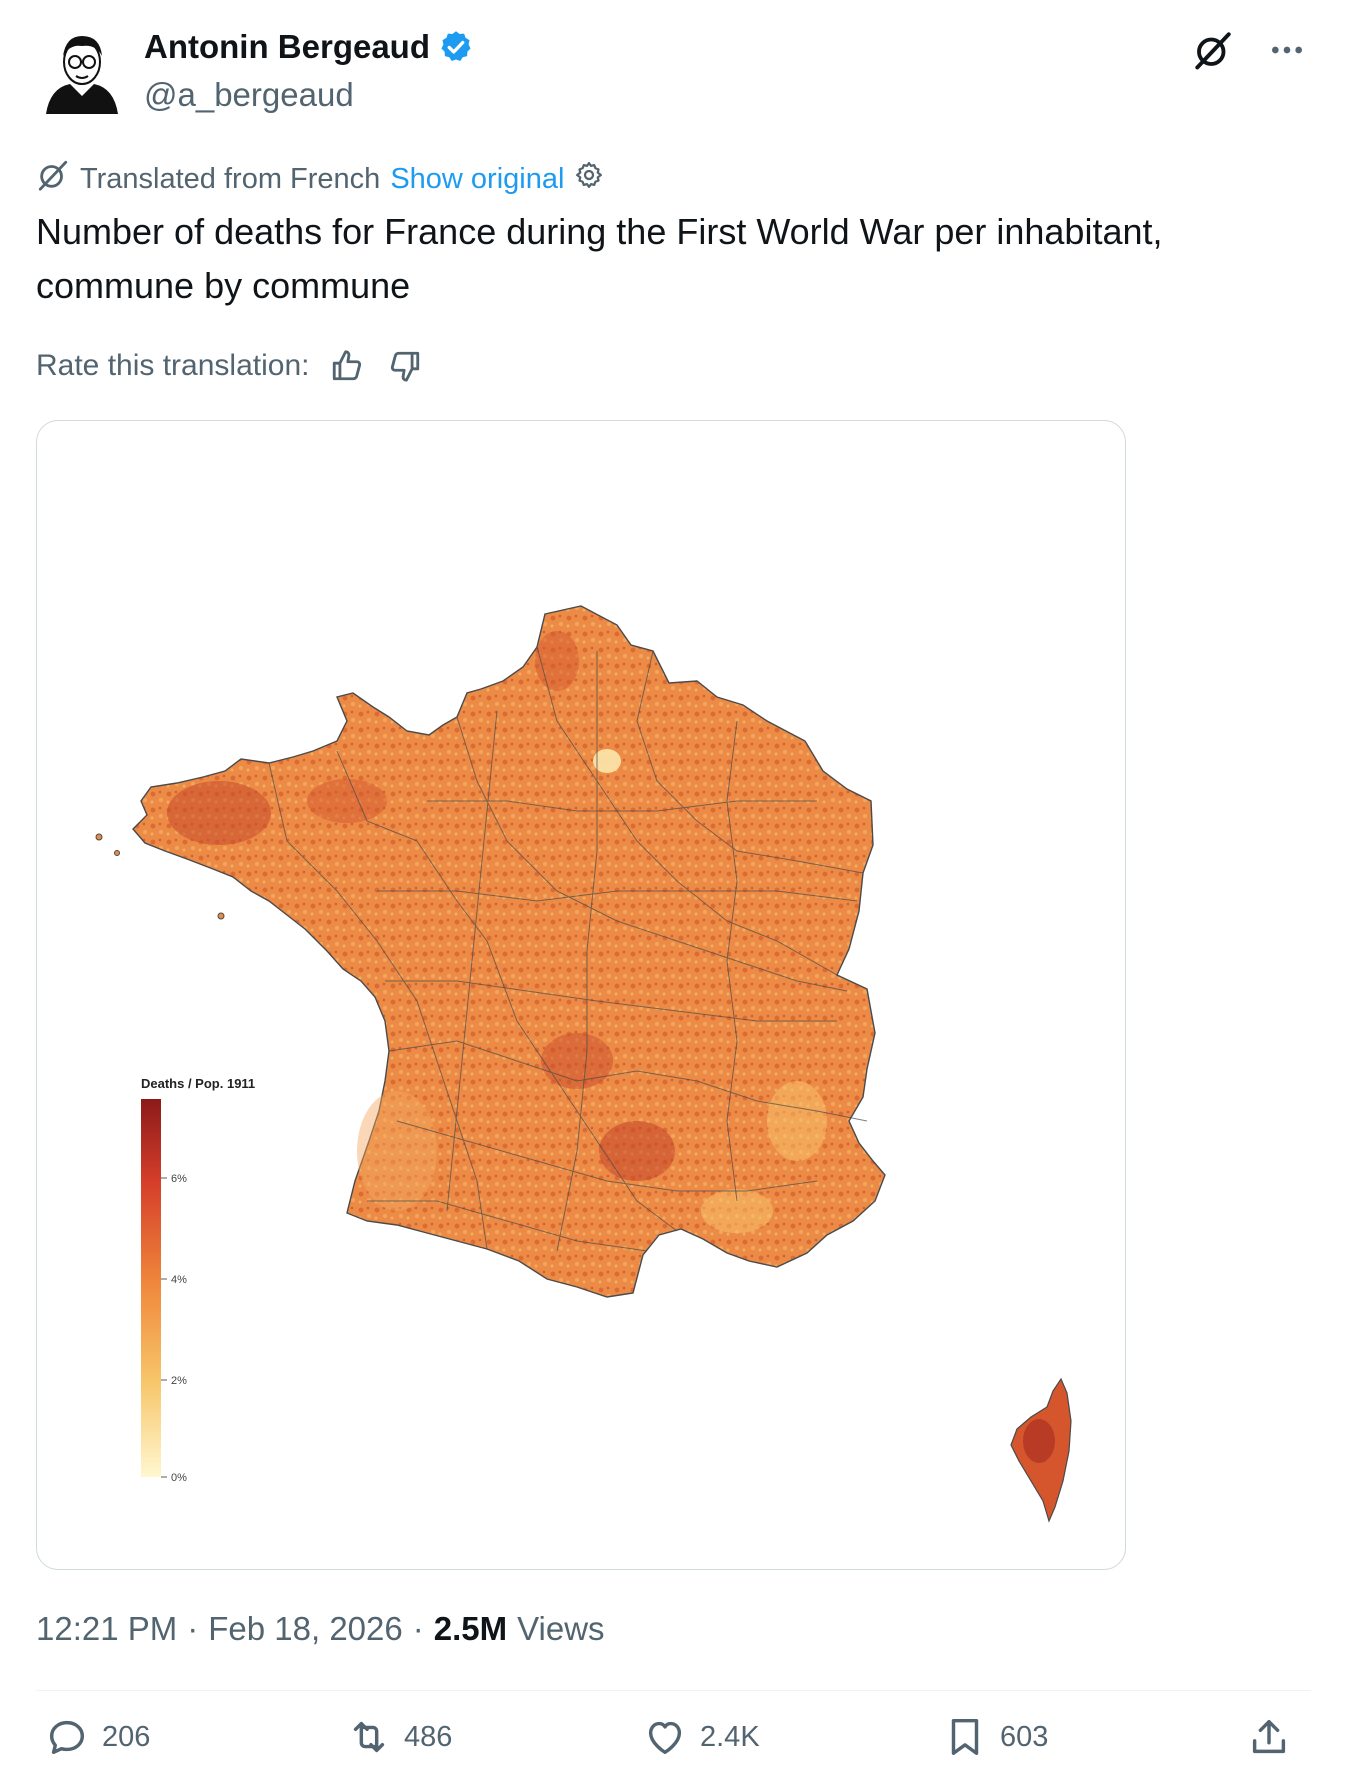  What do you see at coordinates (309, 71) in the screenshot?
I see `author-block: Antonin Bergeaud @a_bergeaud` at bounding box center [309, 71].